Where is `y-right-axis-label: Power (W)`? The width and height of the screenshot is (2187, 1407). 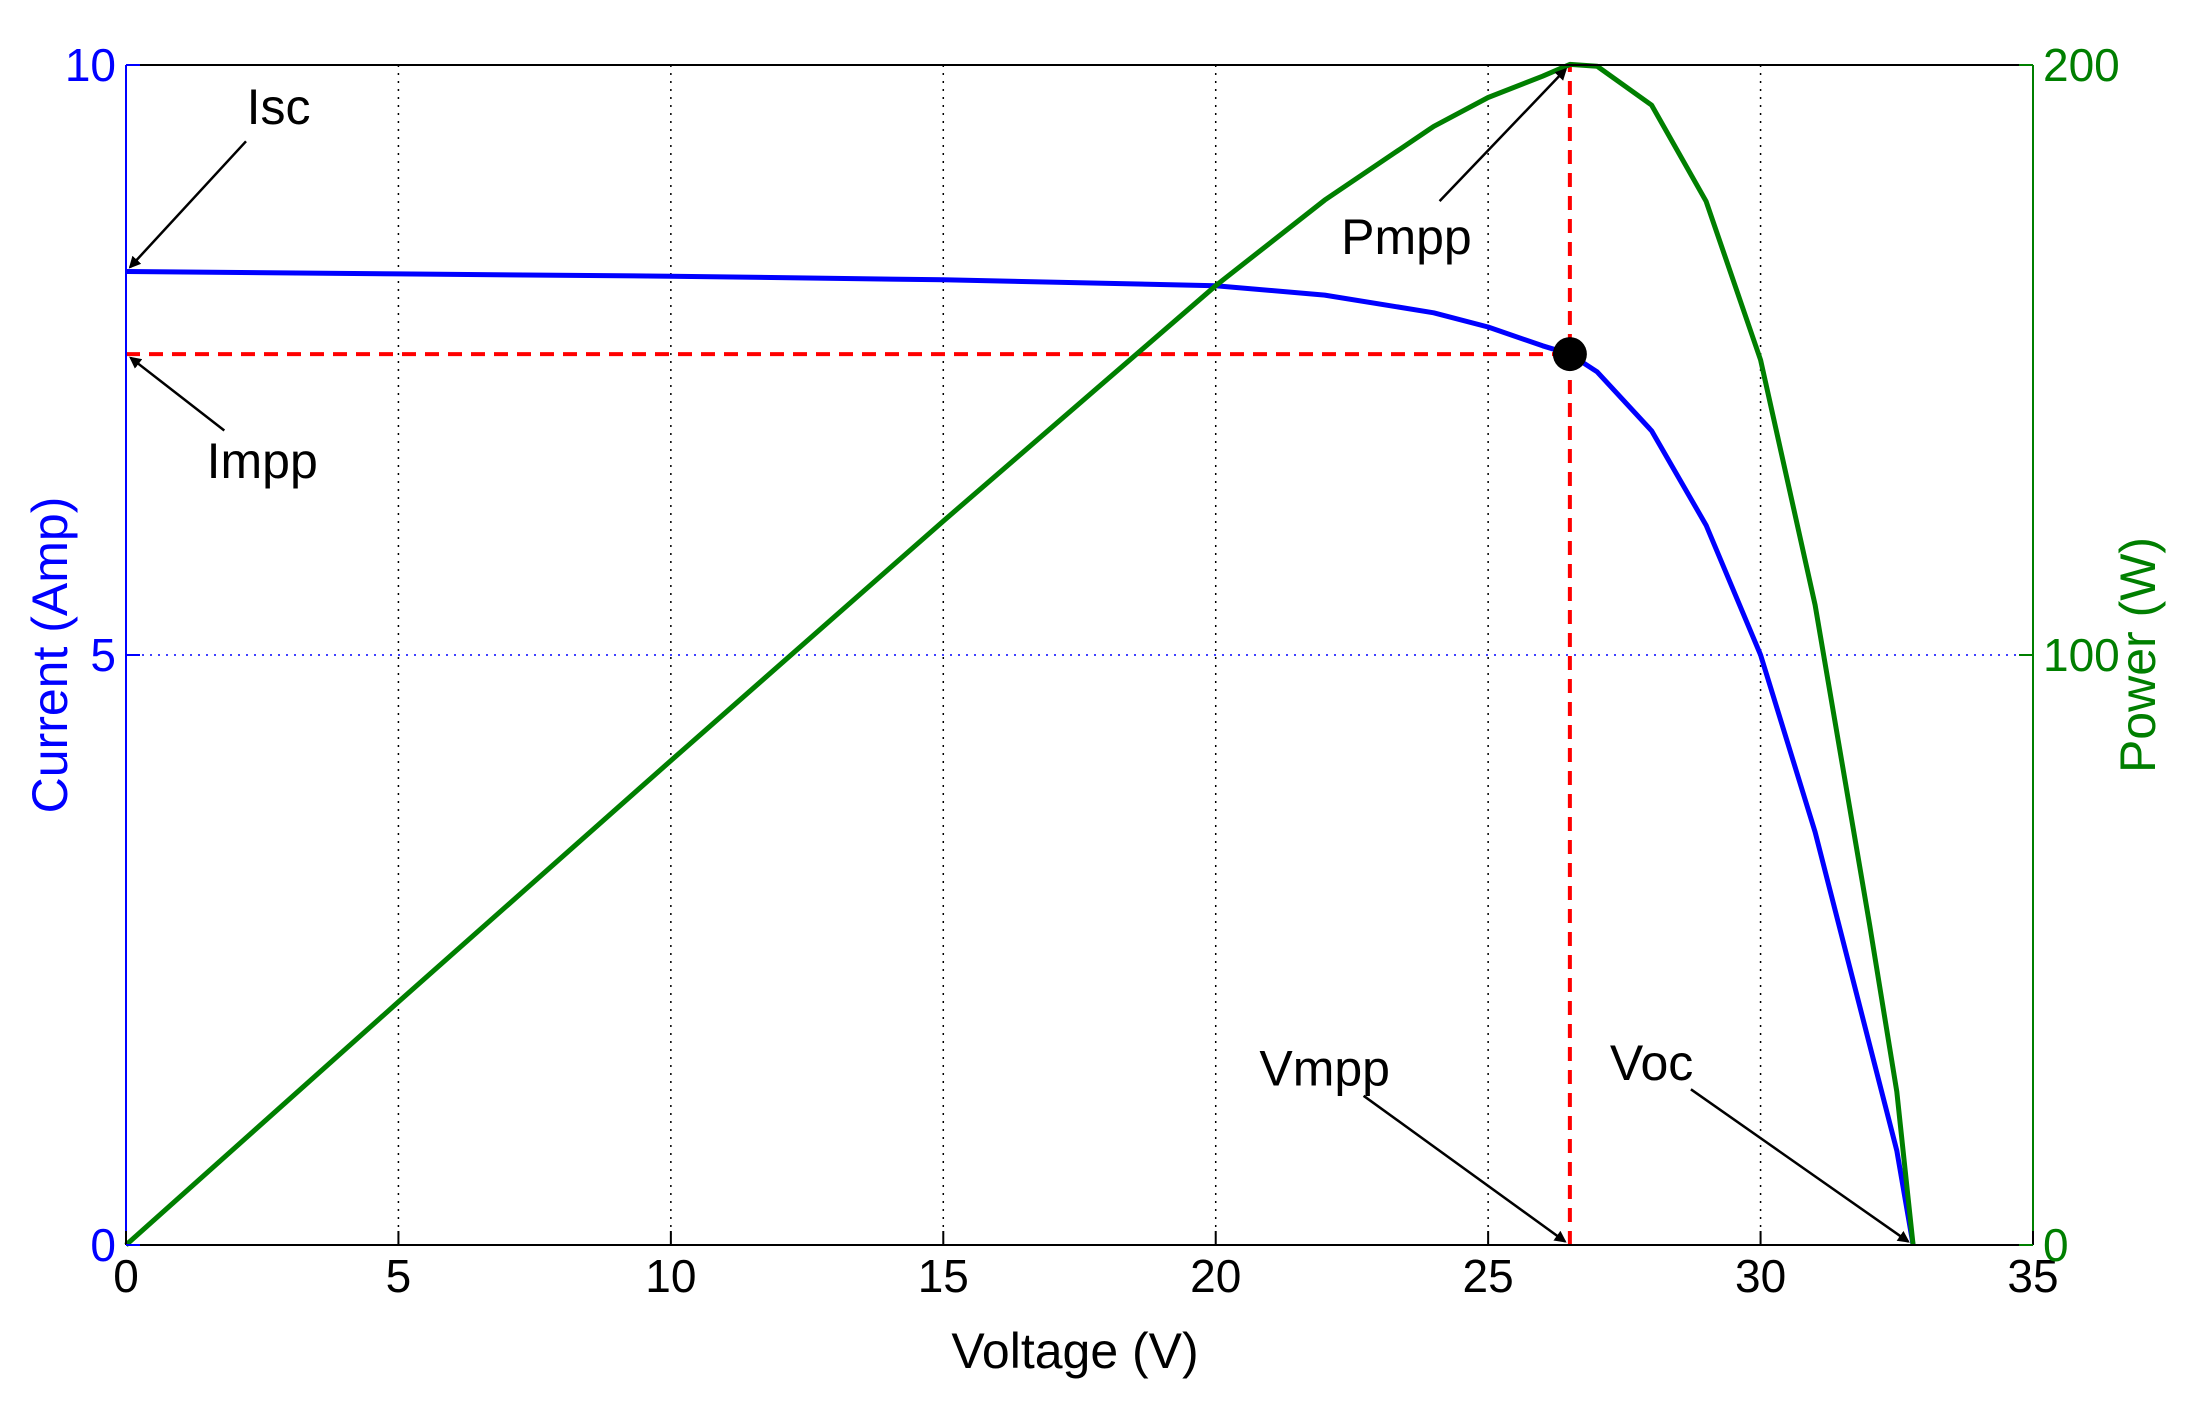 y-right-axis-label: Power (W) is located at coordinates (2138, 655).